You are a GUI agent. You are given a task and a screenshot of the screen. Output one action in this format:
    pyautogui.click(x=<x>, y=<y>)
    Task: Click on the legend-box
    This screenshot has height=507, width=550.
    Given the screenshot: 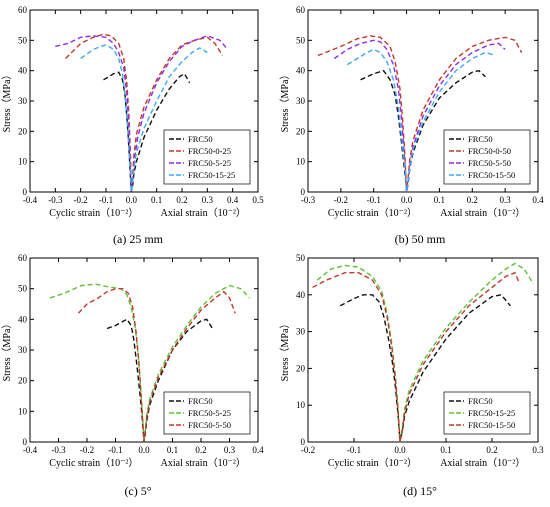 What is the action you would take?
    pyautogui.click(x=487, y=413)
    